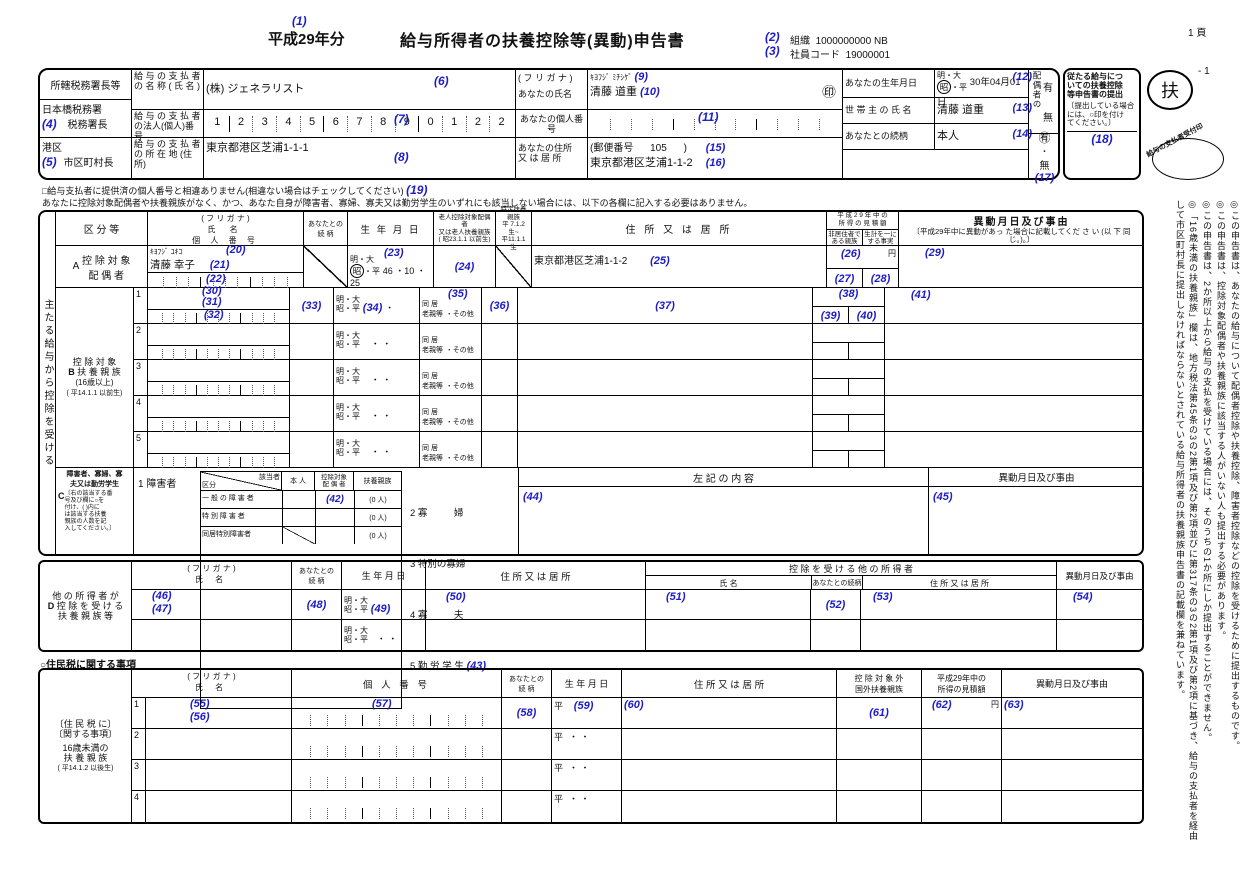 The height and width of the screenshot is (870, 1244). Describe the element at coordinates (715, 90) in the screenshot. I see `your-name-field: ｷﾖﾌｼﾞ ﾐﾁｼｹﾞ (9) 清藤 道重 (10) ㊞` at that location.